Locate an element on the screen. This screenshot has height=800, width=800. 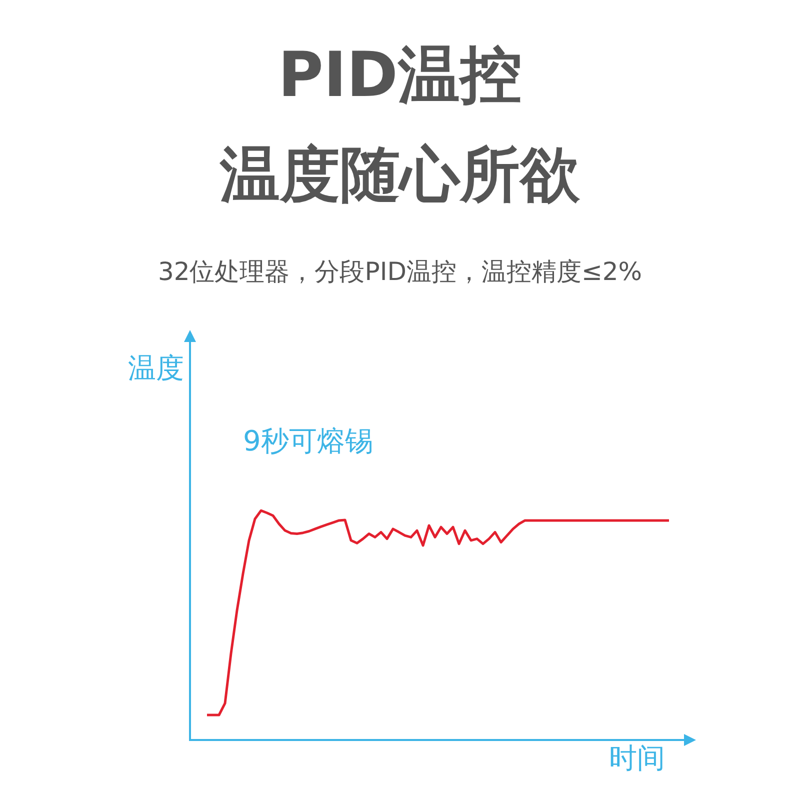
text: 9秒可熔锡 is located at coordinates (308, 441).